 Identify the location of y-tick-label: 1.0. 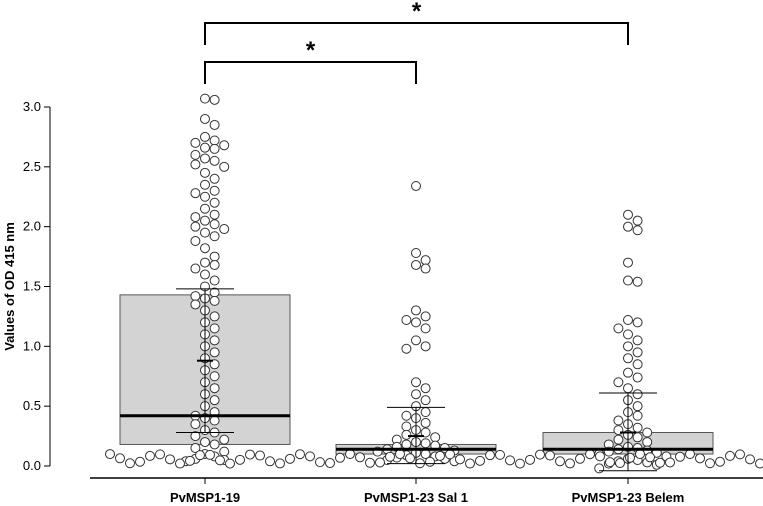
(32, 345).